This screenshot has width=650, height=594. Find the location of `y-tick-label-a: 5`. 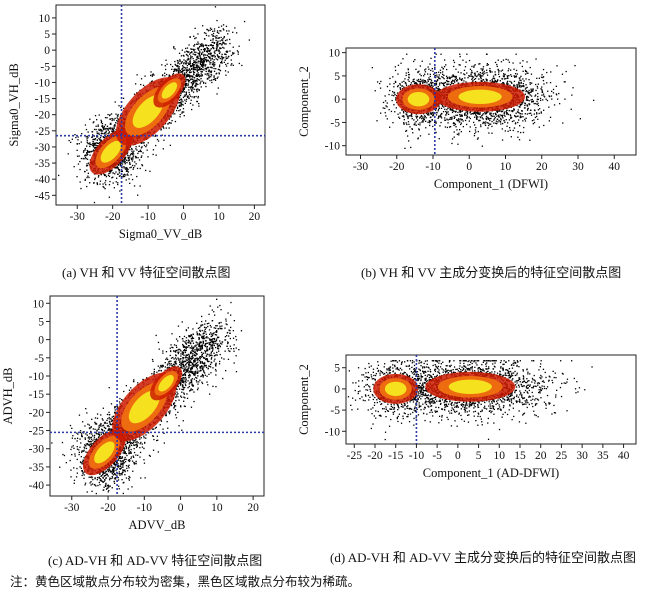

y-tick-label-a: 5 is located at coordinates (47, 35).